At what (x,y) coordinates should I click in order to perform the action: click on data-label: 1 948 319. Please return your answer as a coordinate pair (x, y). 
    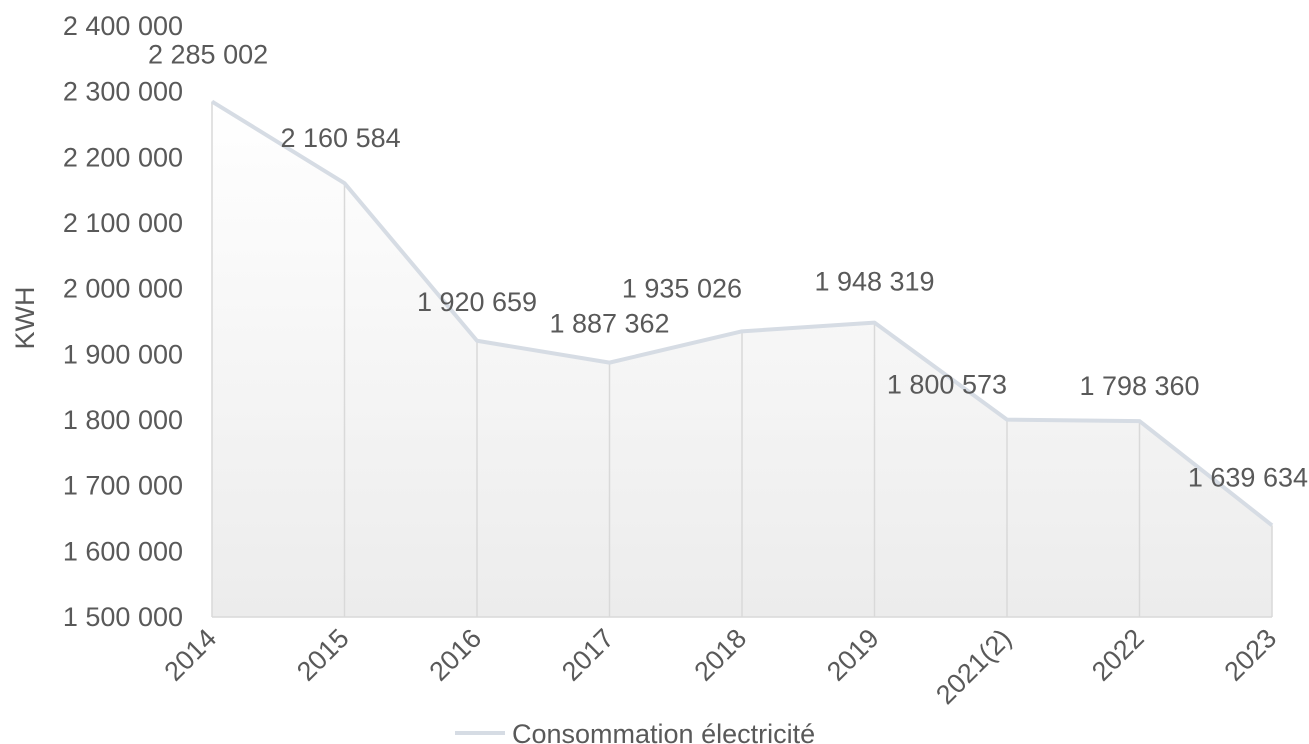
    Looking at the image, I should click on (874, 282).